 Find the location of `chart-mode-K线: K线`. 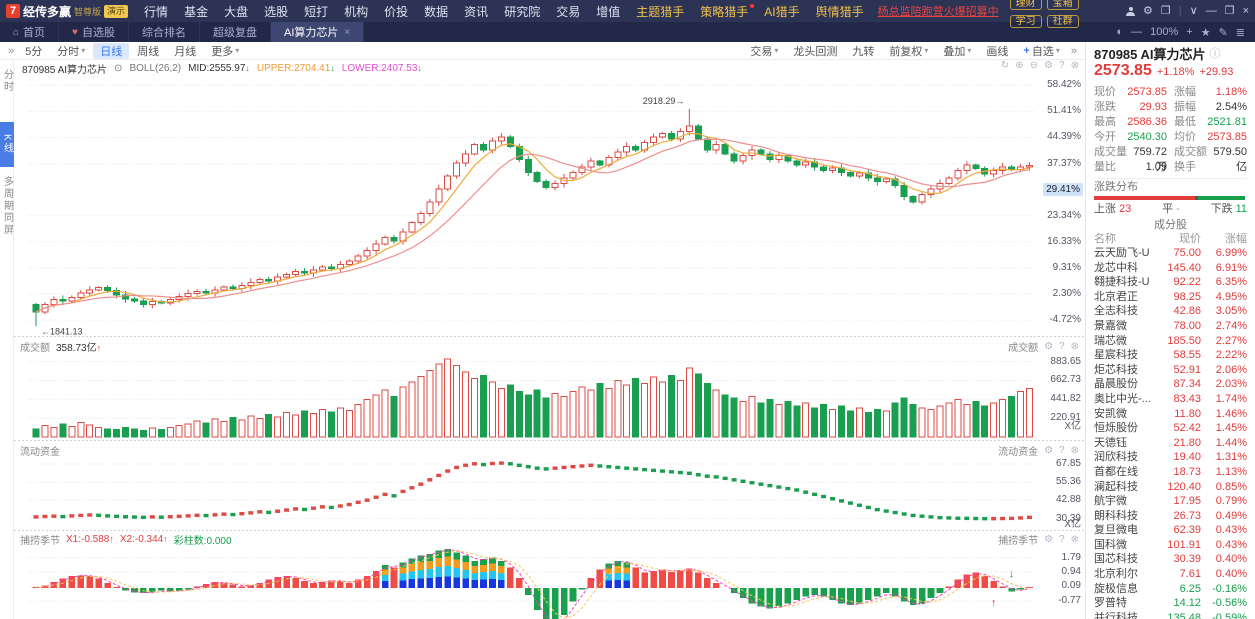

chart-mode-K线: K线 is located at coordinates (7, 144).